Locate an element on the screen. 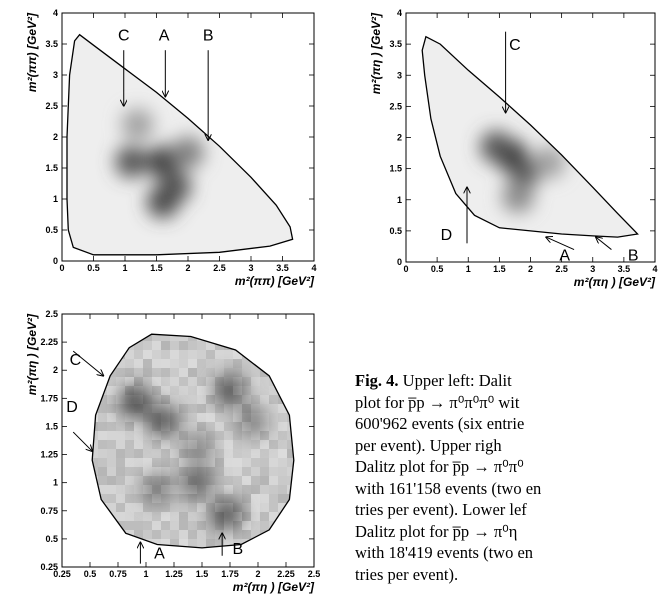 The width and height of the screenshot is (658, 598). y-tick-label: 3 is located at coordinates (55, 75).